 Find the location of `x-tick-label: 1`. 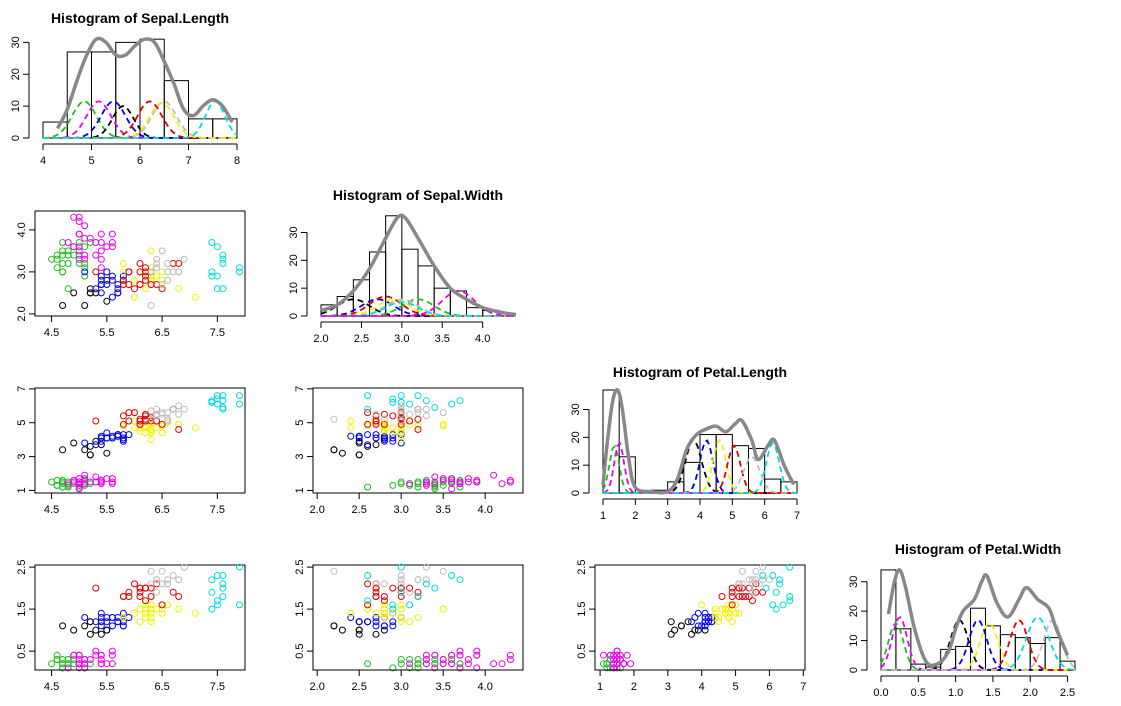

x-tick-label: 1 is located at coordinates (603, 516).